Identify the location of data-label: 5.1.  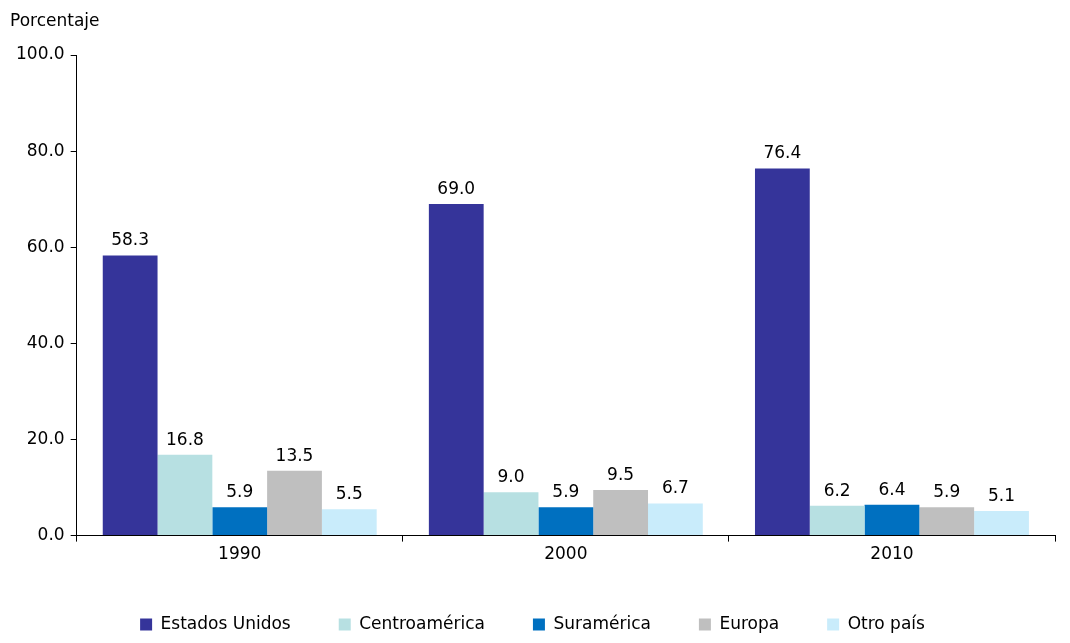
(1001, 495).